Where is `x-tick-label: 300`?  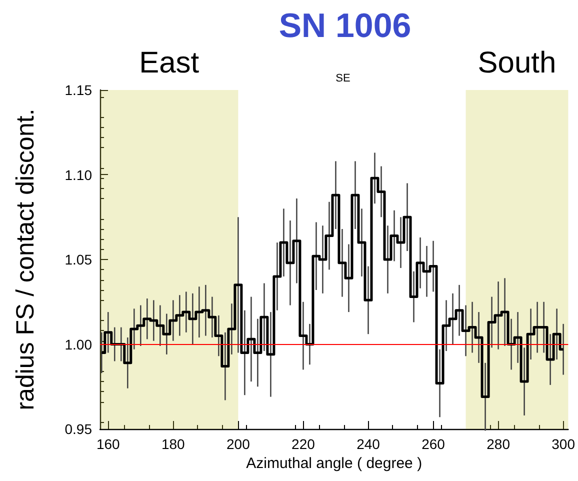
x-tick-label: 300 is located at coordinates (564, 444).